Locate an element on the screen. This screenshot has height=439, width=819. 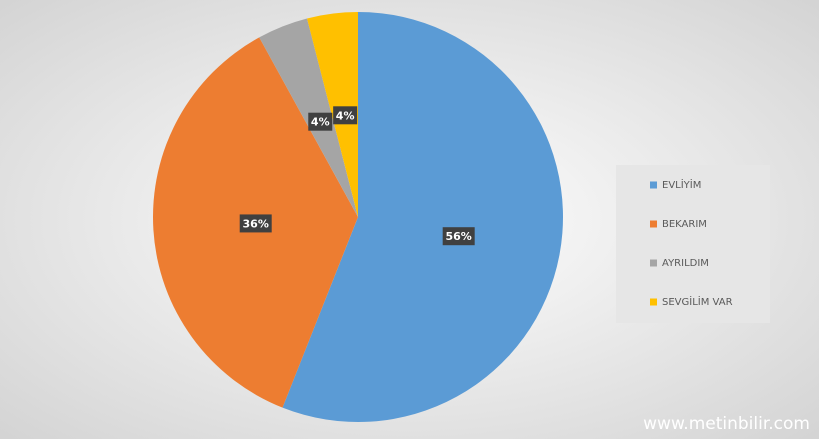
data-label: 56% is located at coordinates (459, 236).